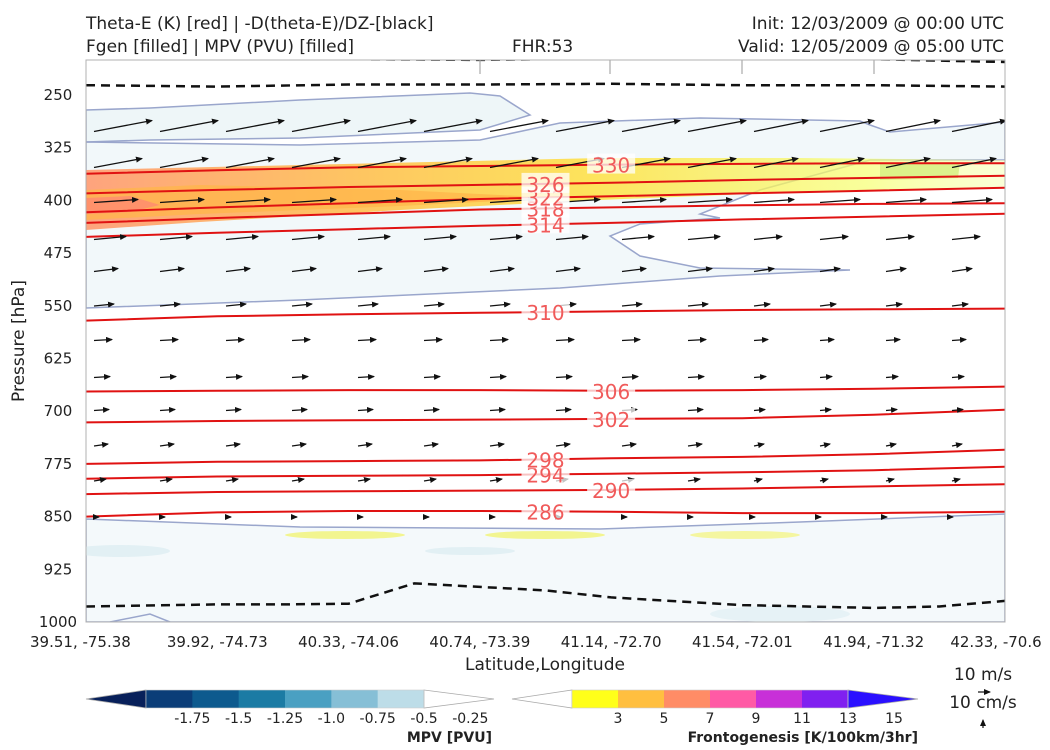 The width and height of the screenshot is (1050, 750). I want to click on x-tick-label: 40.33, -74.06, so click(348, 642).